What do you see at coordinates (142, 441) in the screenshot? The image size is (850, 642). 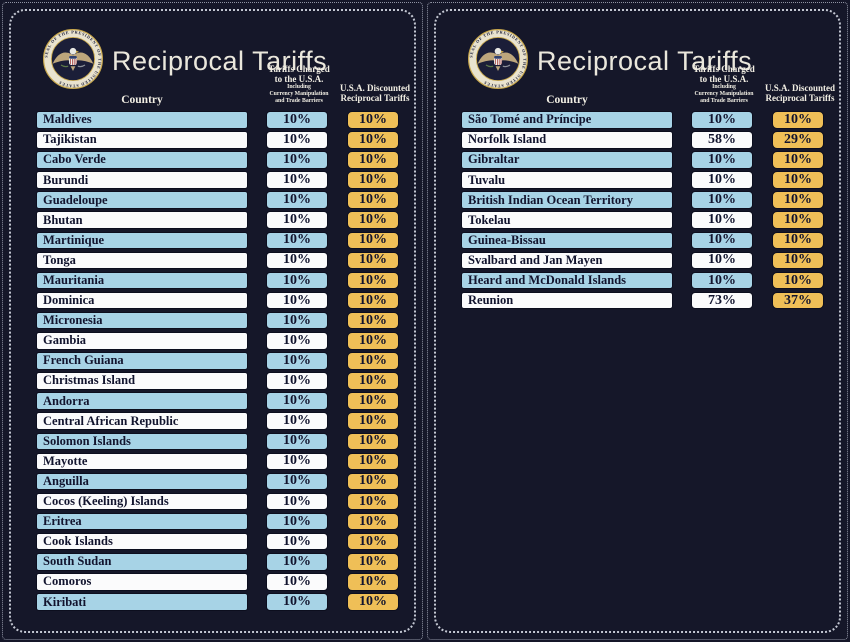 I see `country-cell: Solomon Islands` at bounding box center [142, 441].